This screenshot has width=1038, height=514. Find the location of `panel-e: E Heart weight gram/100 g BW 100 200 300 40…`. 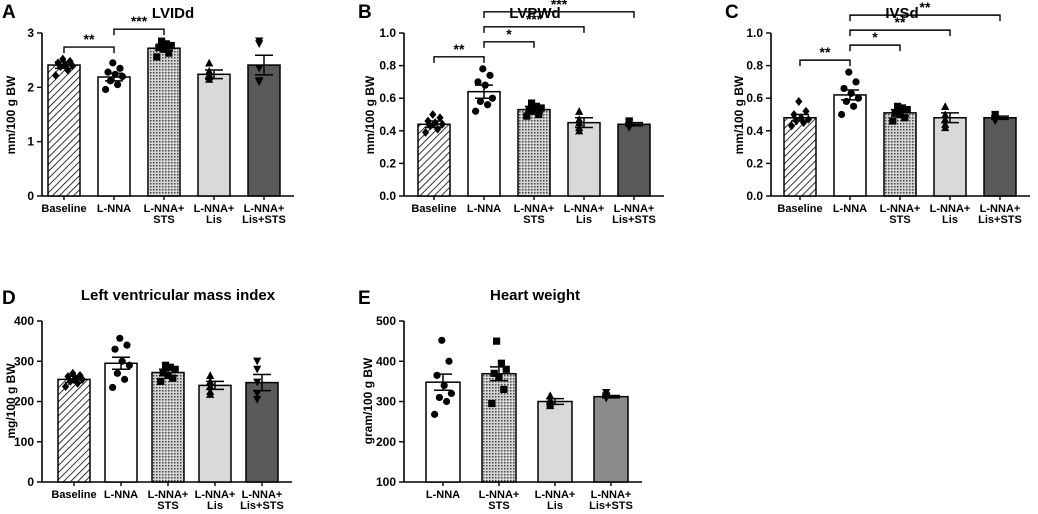

panel-e: E Heart weight gram/100 g BW 100 200 300 40… is located at coordinates (500, 399).